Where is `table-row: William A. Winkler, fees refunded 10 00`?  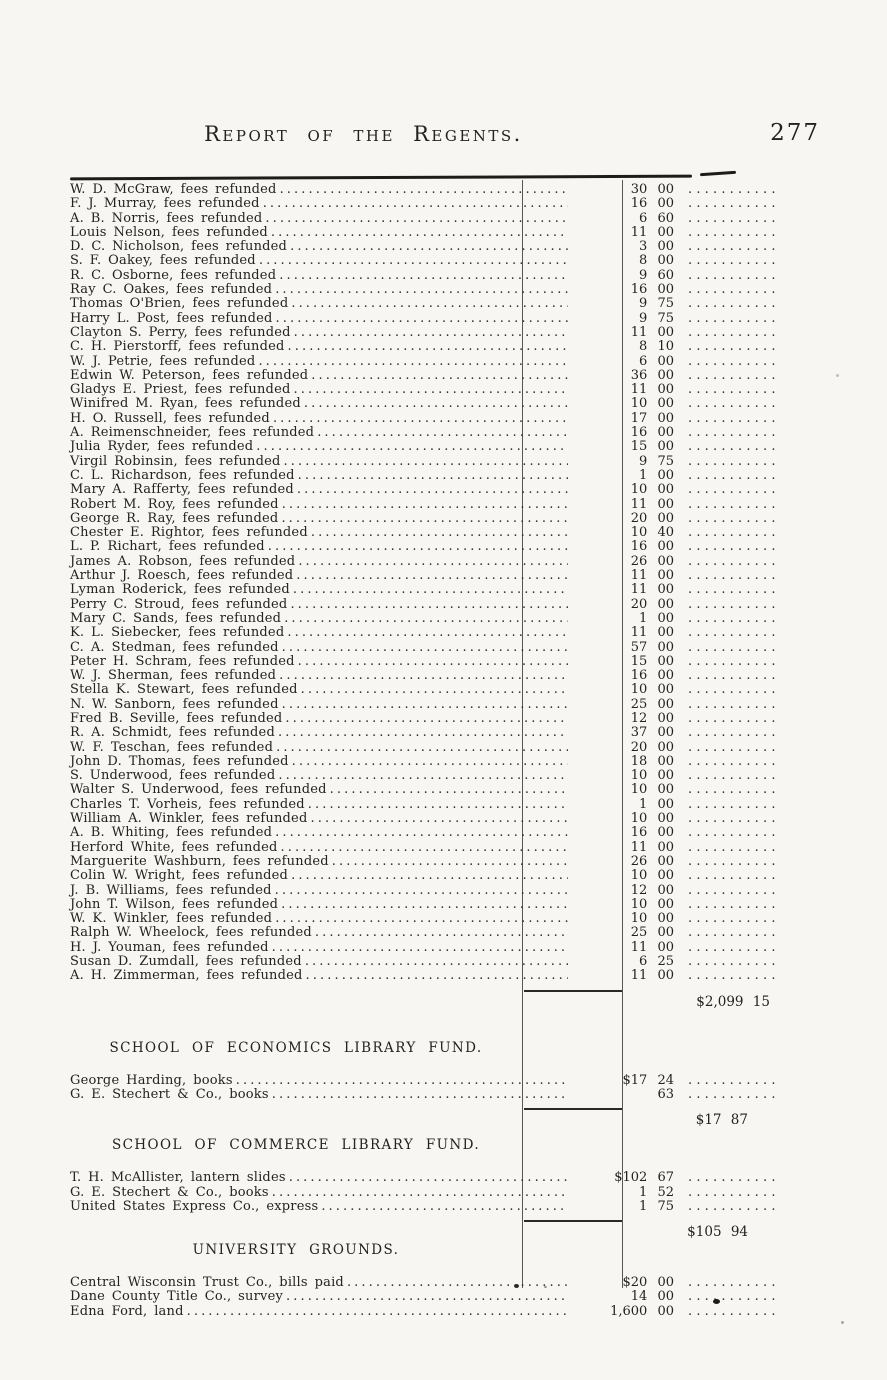
table-row: William A. Winkler, fees refunded 10 00 is located at coordinates (425, 819).